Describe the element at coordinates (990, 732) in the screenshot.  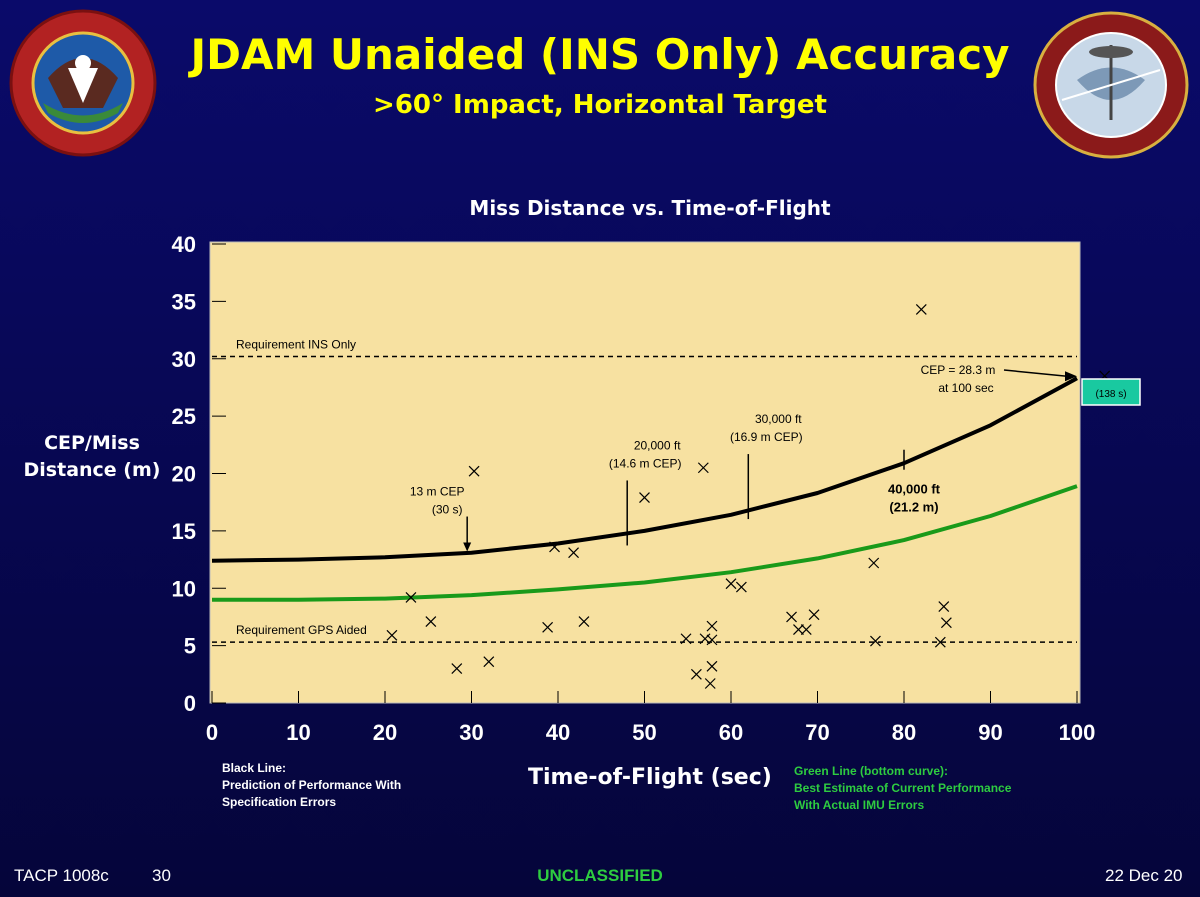
I see `x-tick-label: 90` at that location.